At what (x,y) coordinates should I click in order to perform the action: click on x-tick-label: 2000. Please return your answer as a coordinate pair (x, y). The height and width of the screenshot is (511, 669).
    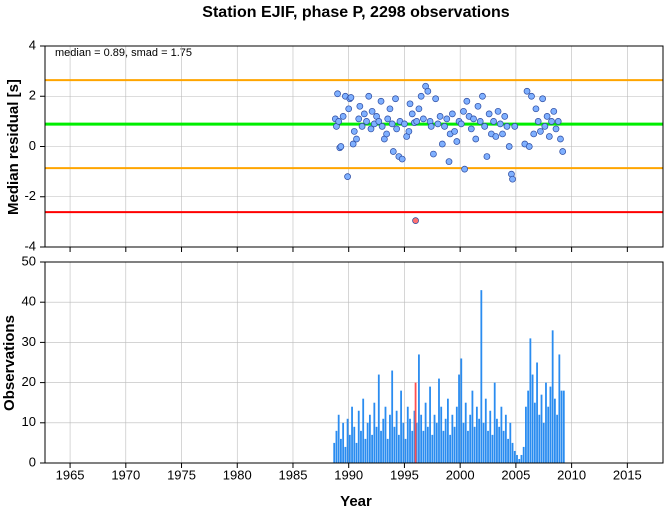
    Looking at the image, I should click on (460, 474).